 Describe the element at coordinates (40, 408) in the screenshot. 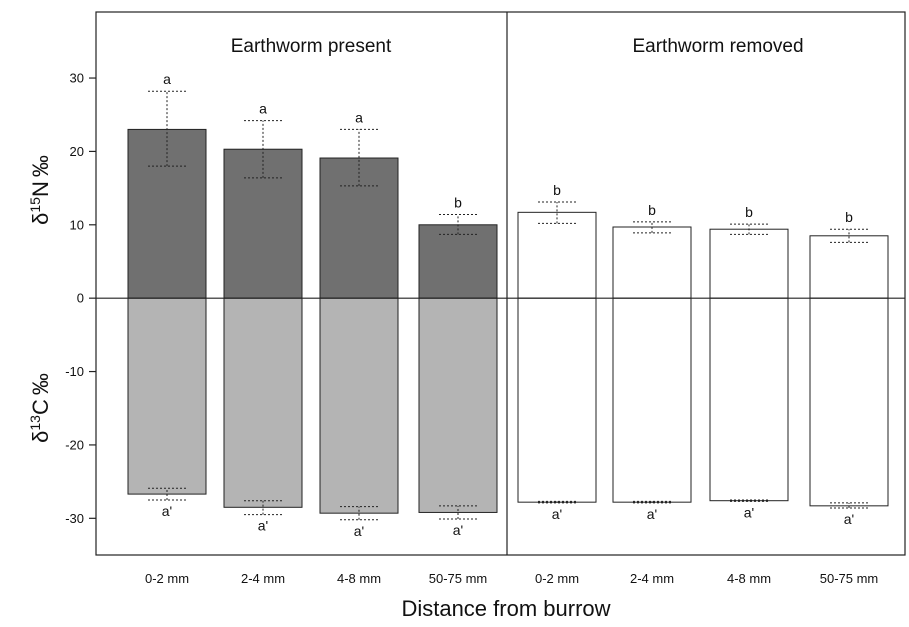

I see `y-axis-title-carbon: δ13C‰` at that location.